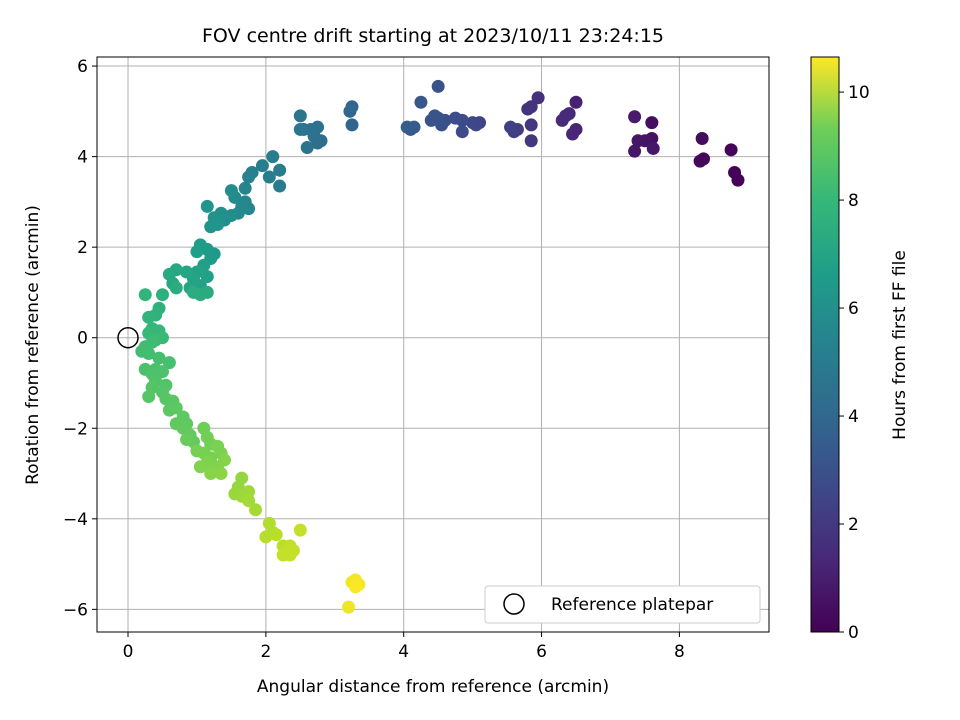 Image resolution: width=960 pixels, height=720 pixels. I want to click on y-axis-ticks: −6 −4 −2 0 2 4 6, so click(80, 338).